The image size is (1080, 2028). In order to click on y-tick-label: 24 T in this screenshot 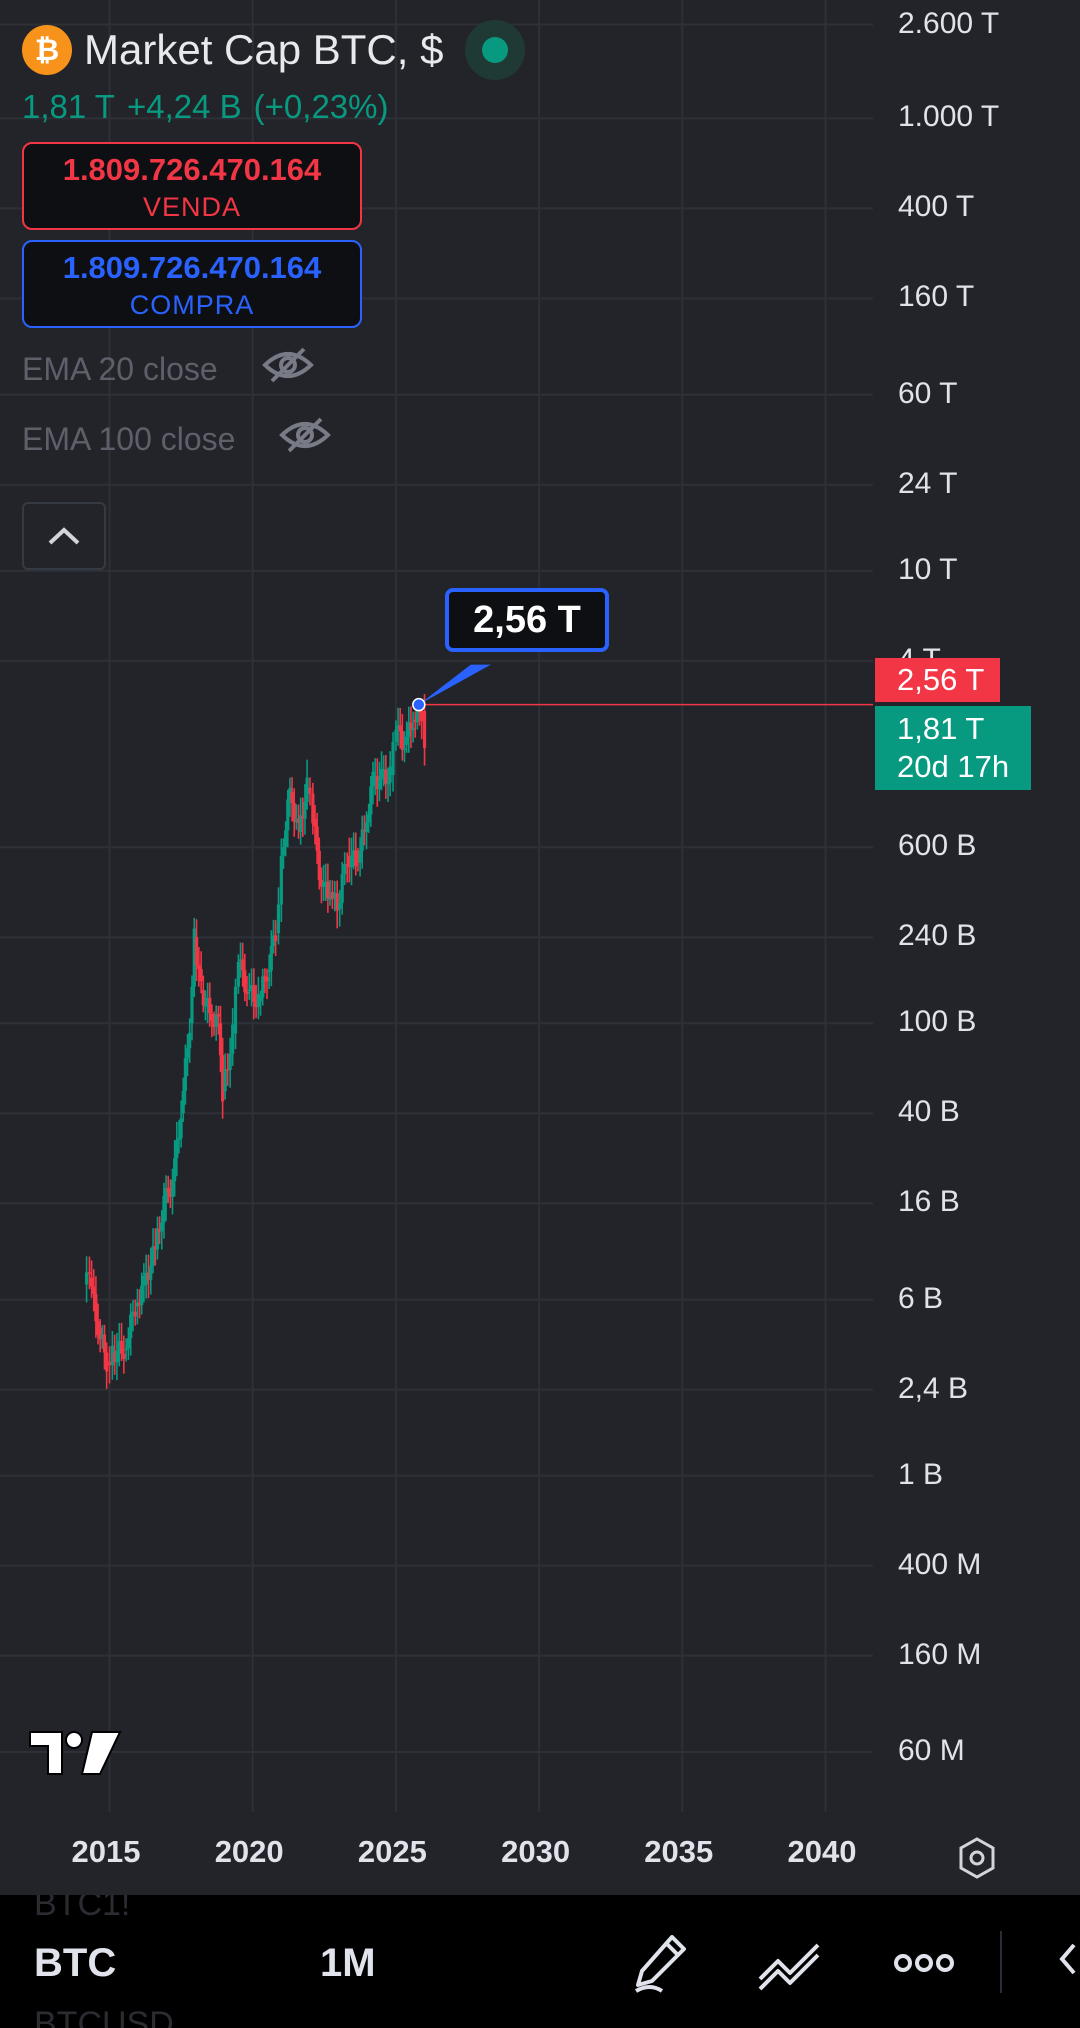, I will do `click(928, 483)`.